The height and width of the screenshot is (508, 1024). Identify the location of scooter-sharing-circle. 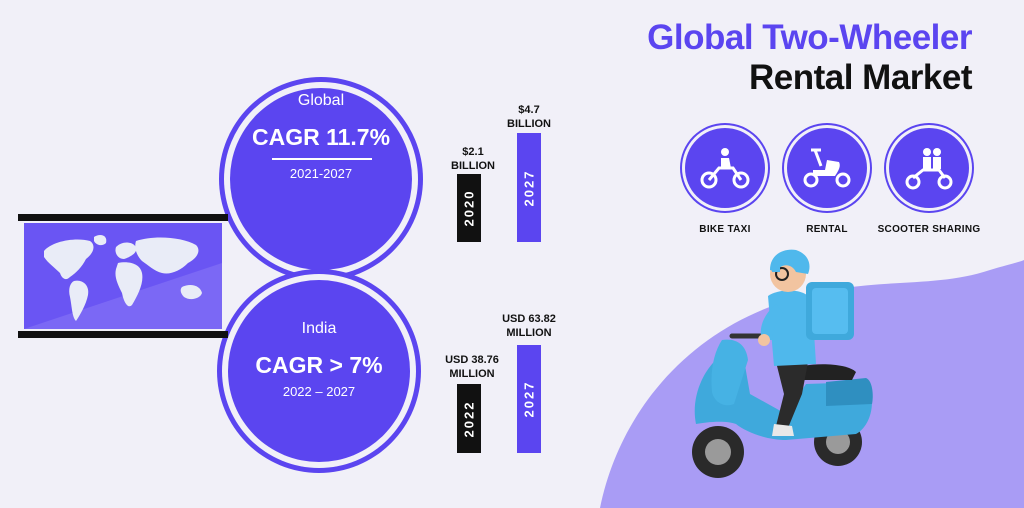
(929, 168).